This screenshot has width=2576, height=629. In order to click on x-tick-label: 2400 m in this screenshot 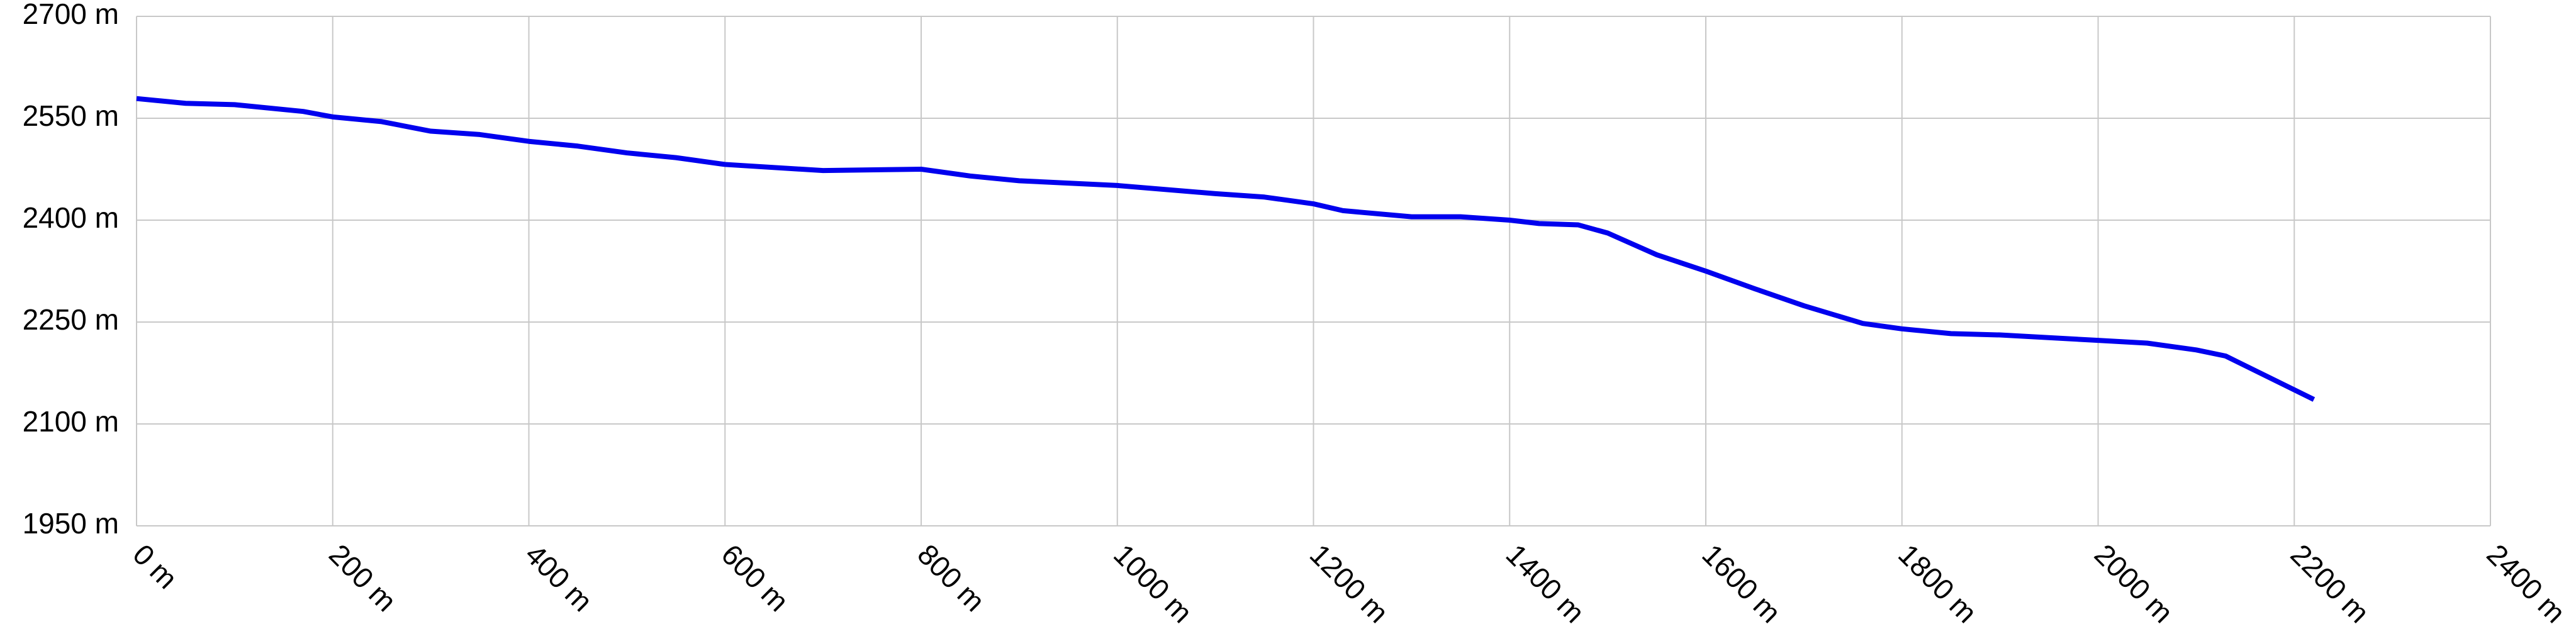, I will do `click(2526, 583)`.